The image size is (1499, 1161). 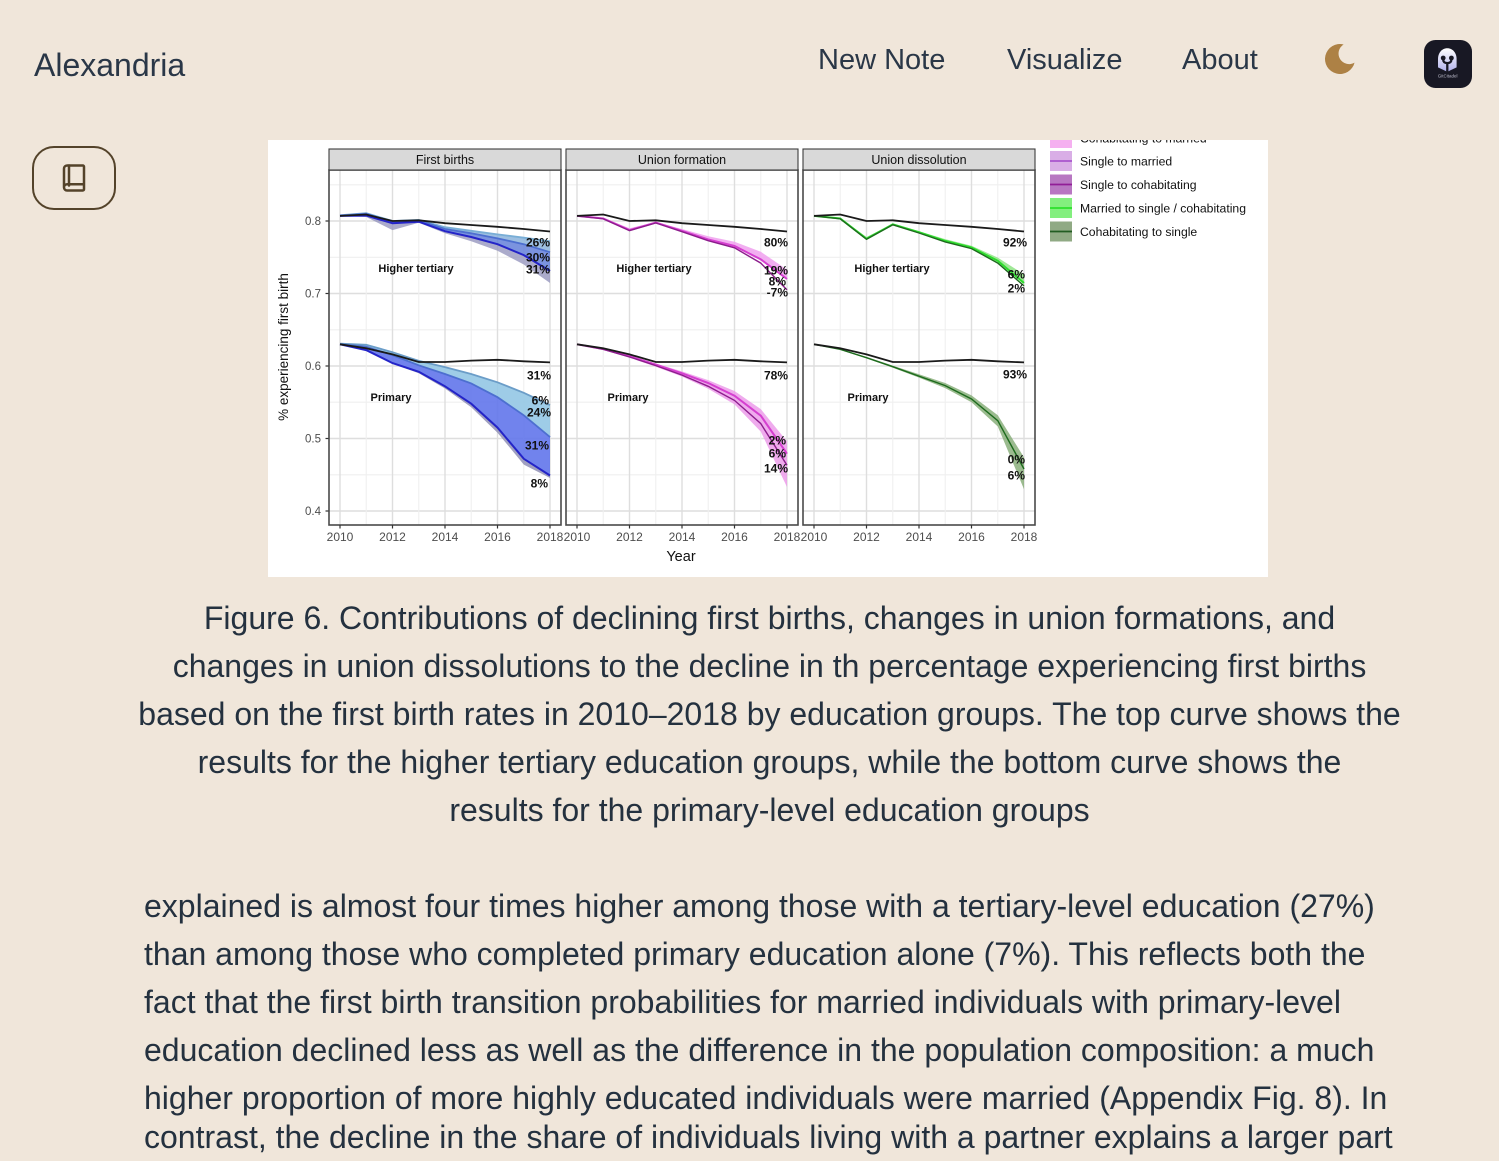 I want to click on svg-text: Single to married, so click(x=1126, y=161).